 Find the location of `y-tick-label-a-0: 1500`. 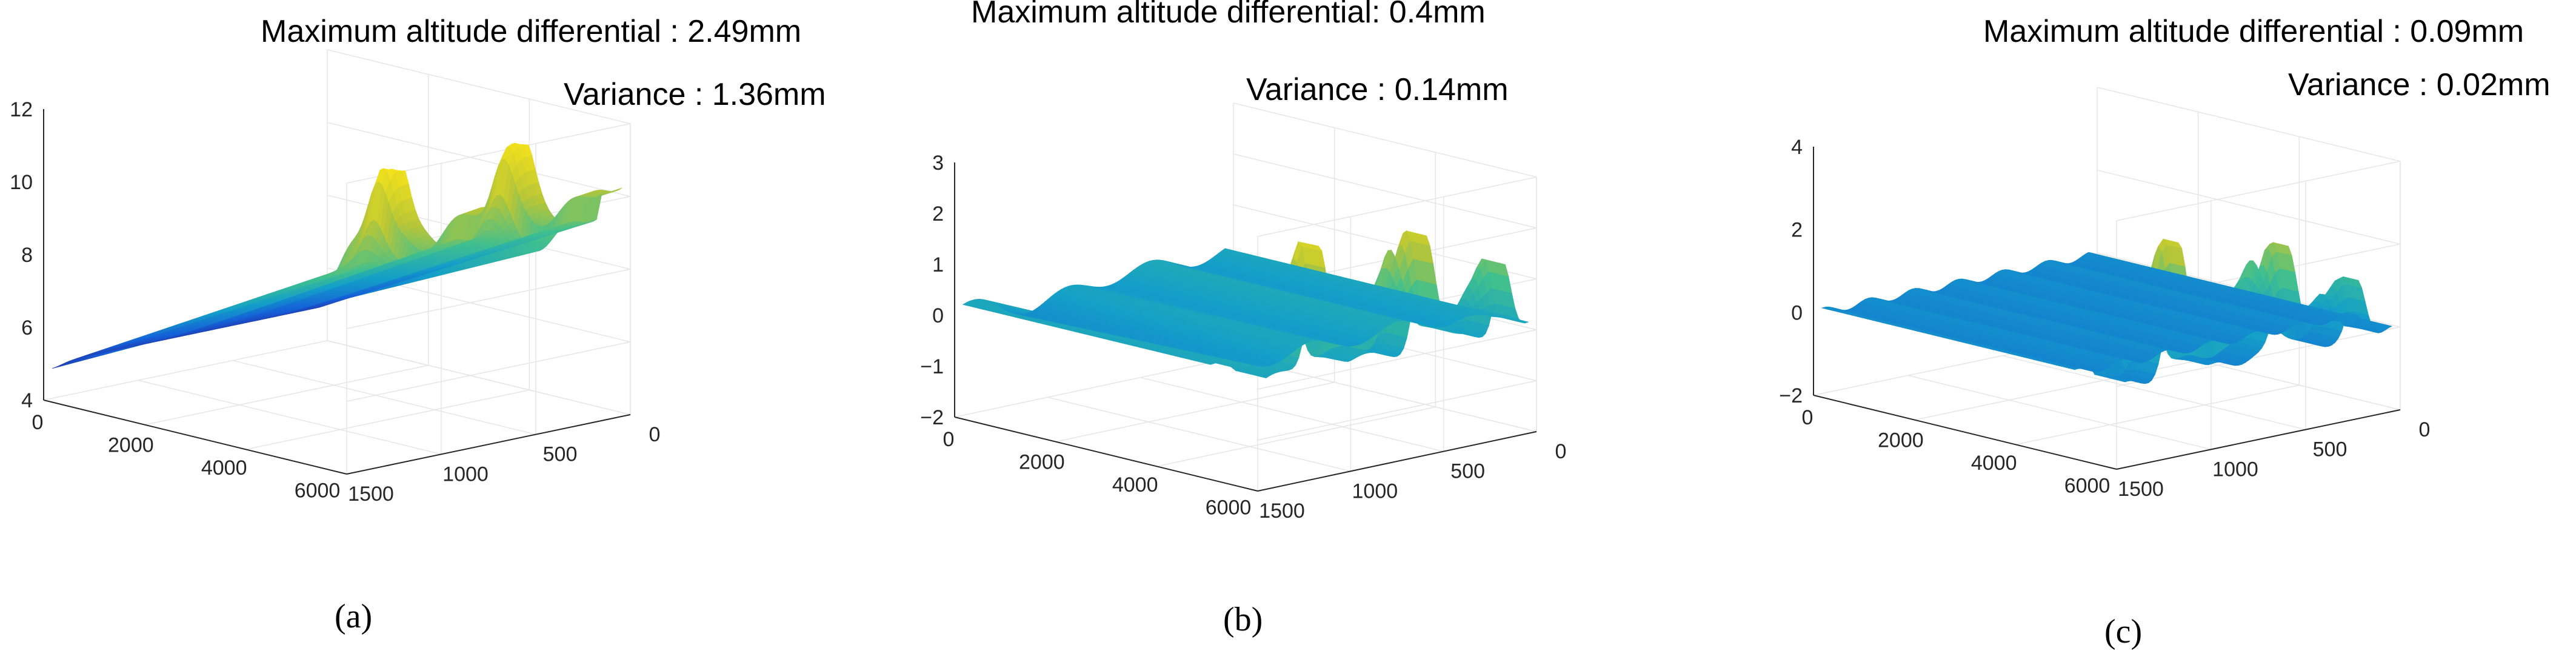

y-tick-label-a-0: 1500 is located at coordinates (371, 495).